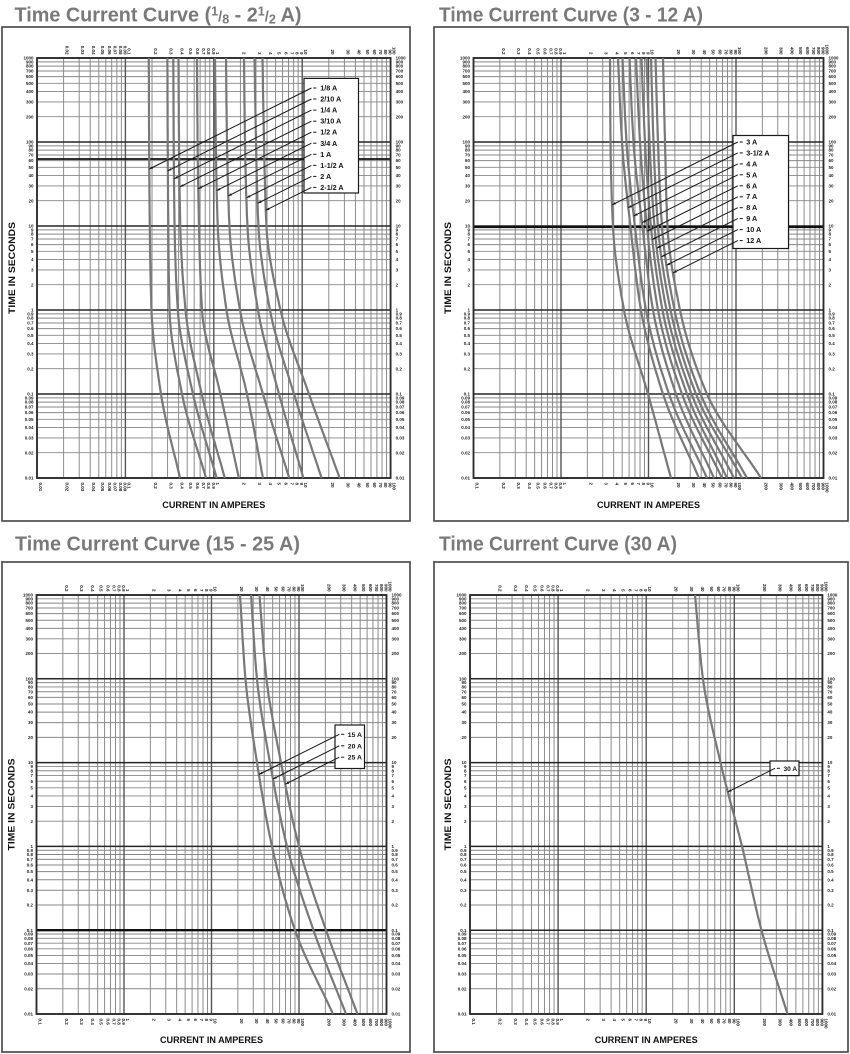  Describe the element at coordinates (830, 704) in the screenshot. I see `svg-text: 50` at that location.